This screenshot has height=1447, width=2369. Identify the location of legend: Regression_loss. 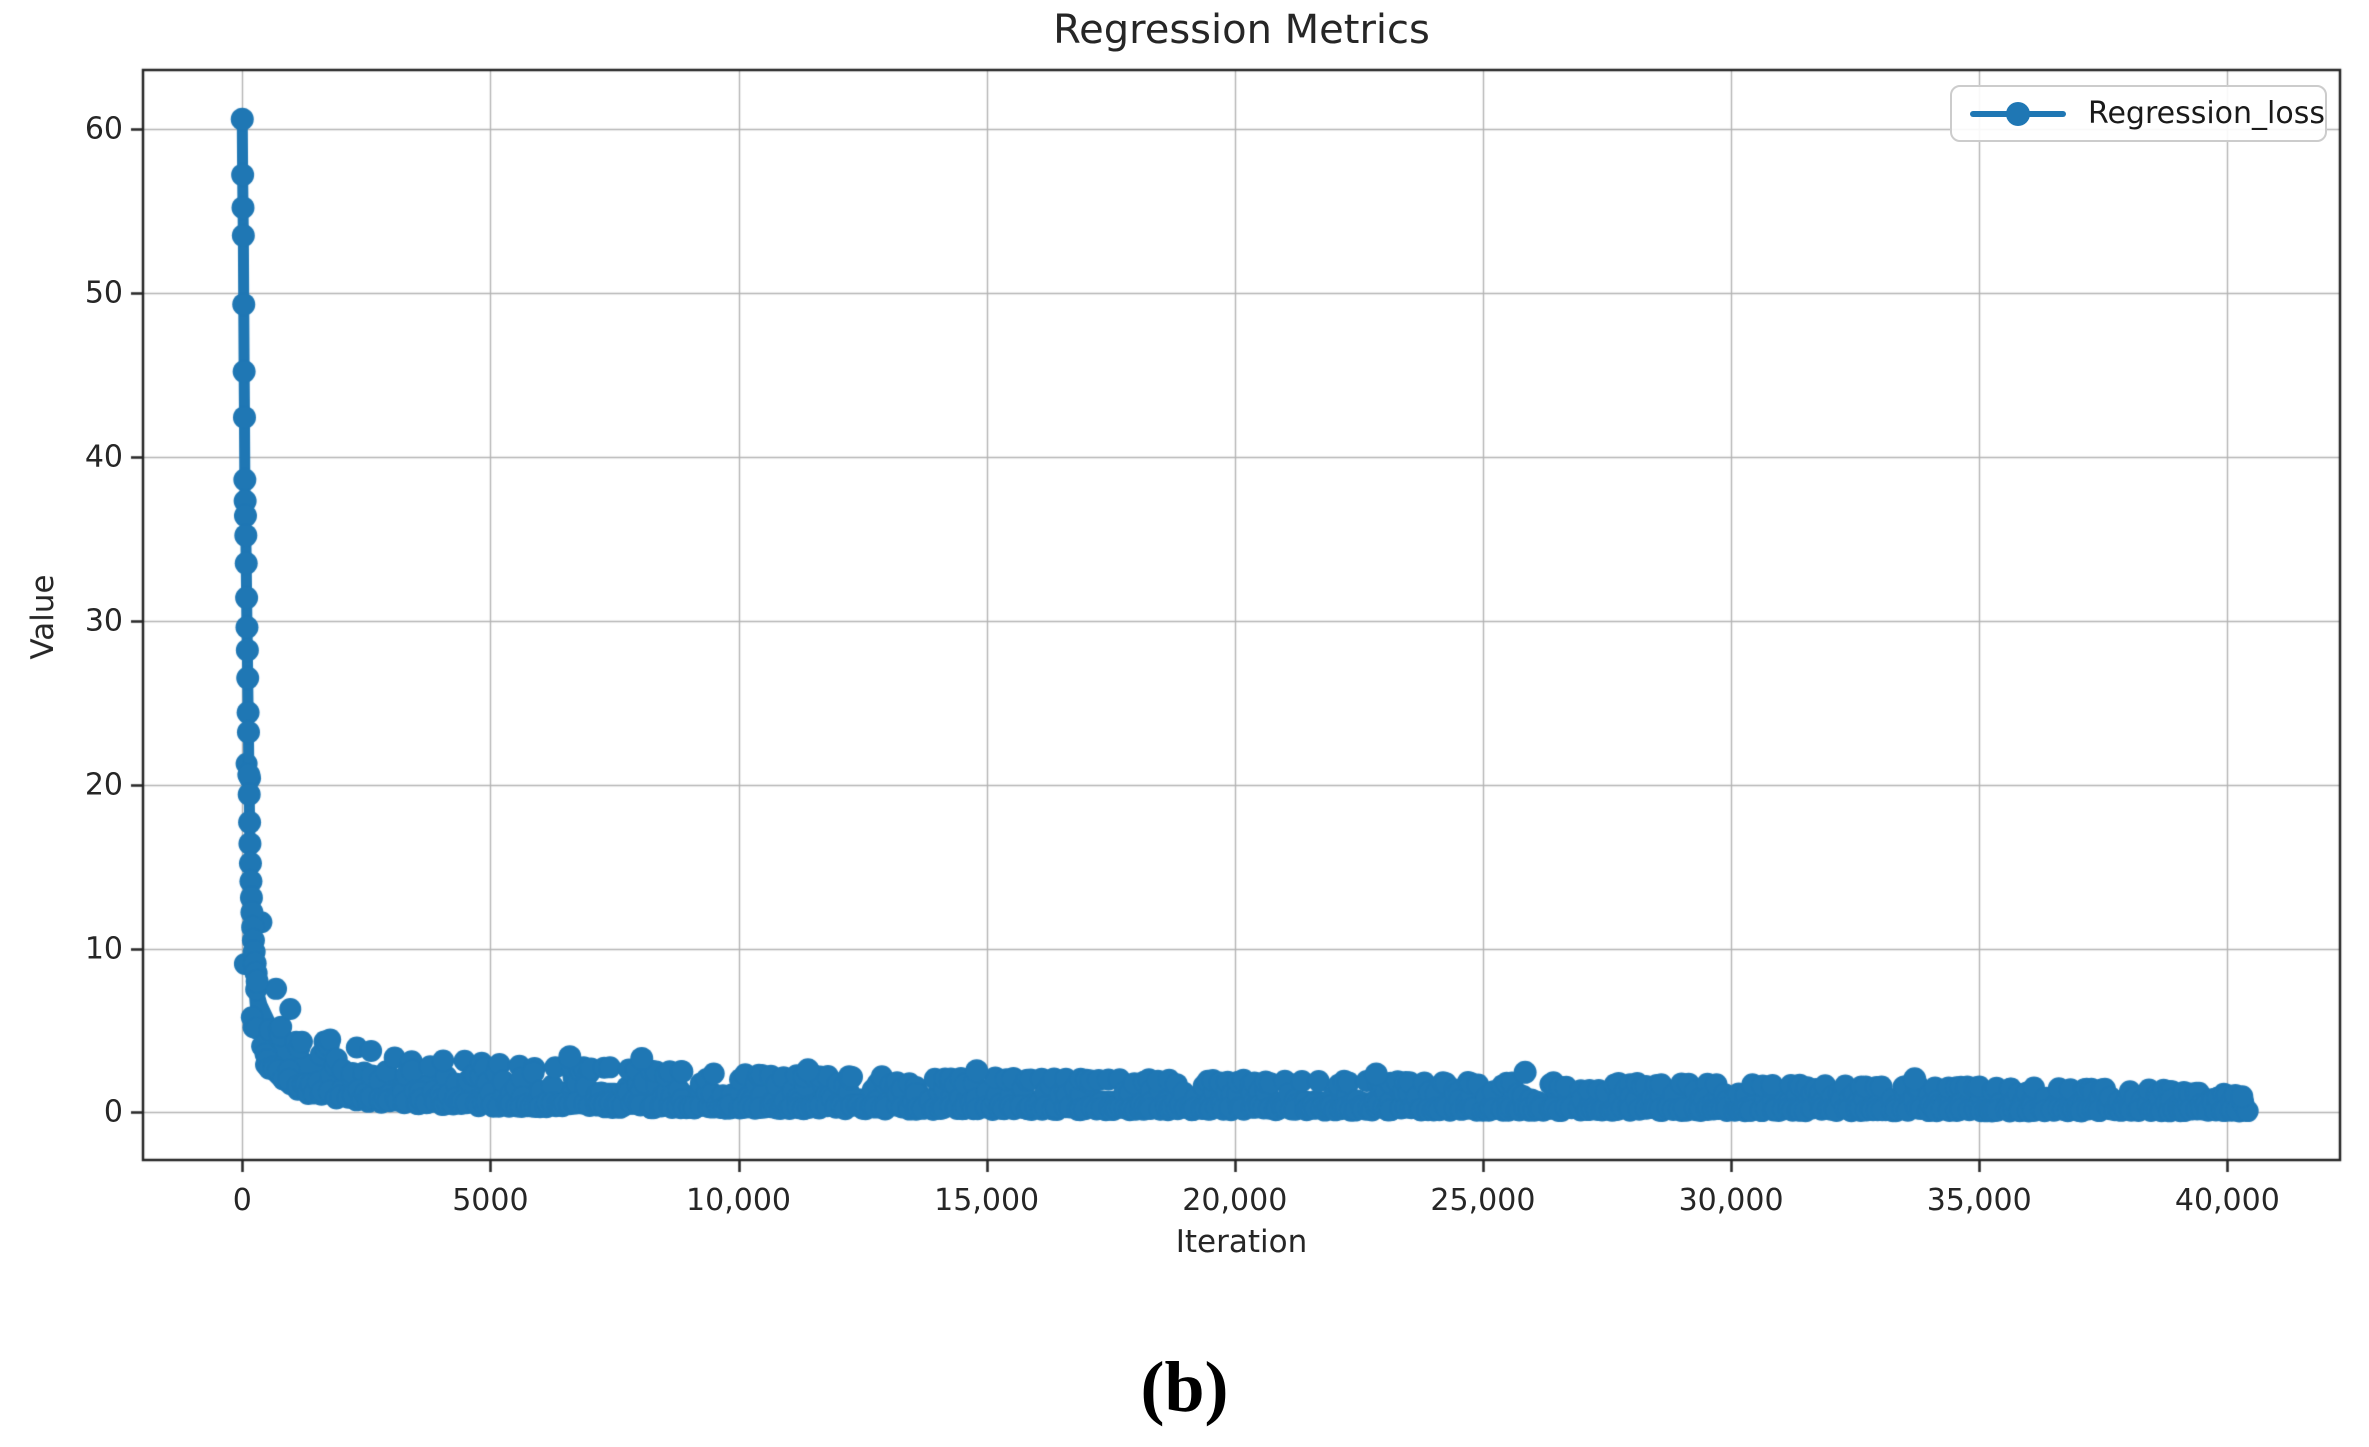
(2138, 113).